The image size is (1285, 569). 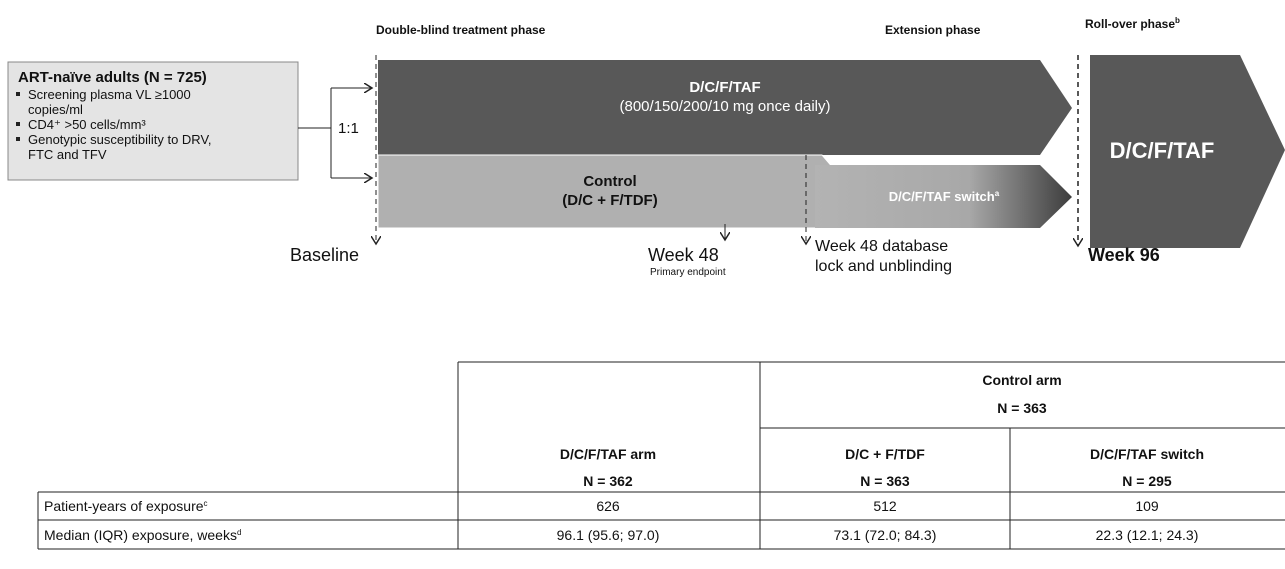 What do you see at coordinates (683, 255) in the screenshot?
I see `timepoint-label: Week 48` at bounding box center [683, 255].